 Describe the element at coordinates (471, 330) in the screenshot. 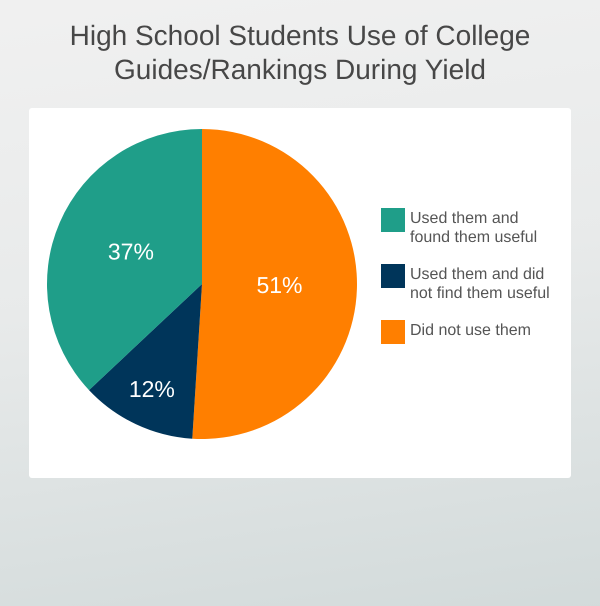

I see `legend-label: Did not use them` at that location.